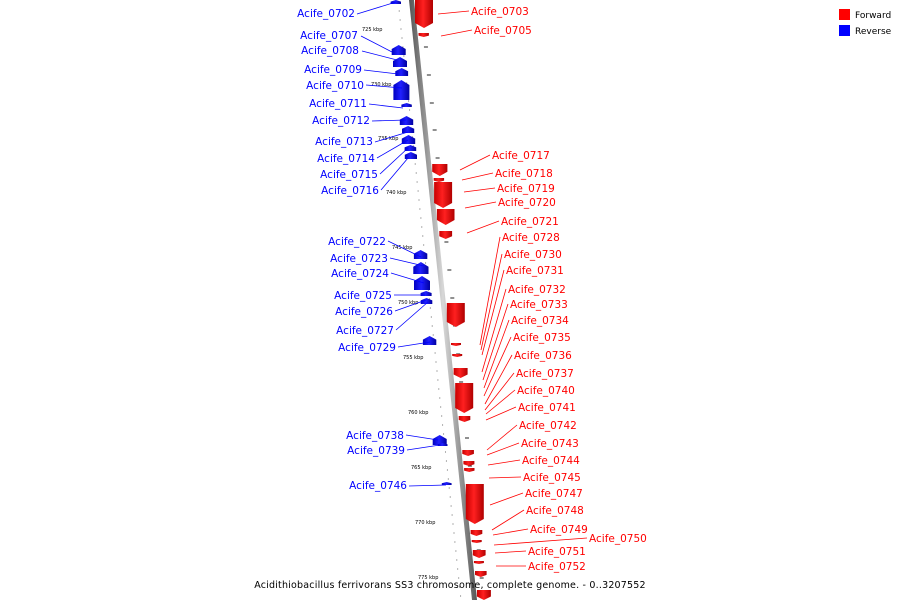 The image size is (900, 604). Describe the element at coordinates (346, 159) in the screenshot. I see `gene-label-acife-0714: Acife_0714` at that location.